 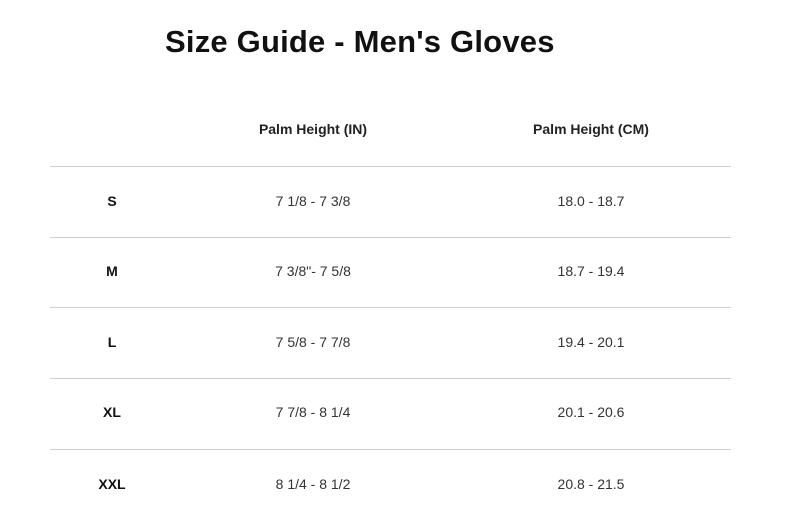 What do you see at coordinates (112, 484) in the screenshot?
I see `size-cell: XXL` at bounding box center [112, 484].